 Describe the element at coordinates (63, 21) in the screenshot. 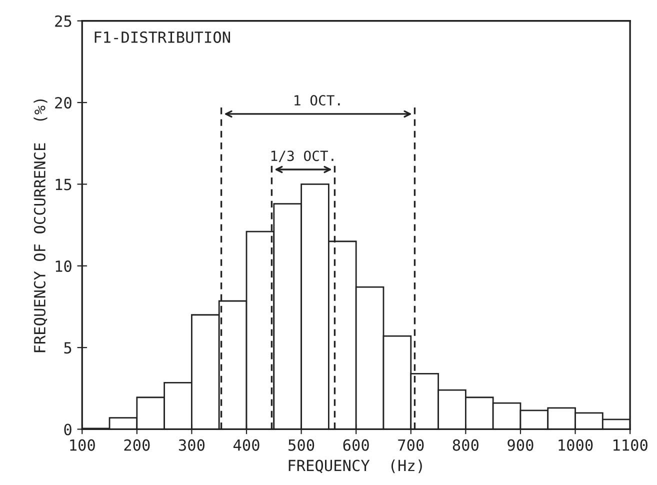

I see `y-tick-label: 25` at that location.